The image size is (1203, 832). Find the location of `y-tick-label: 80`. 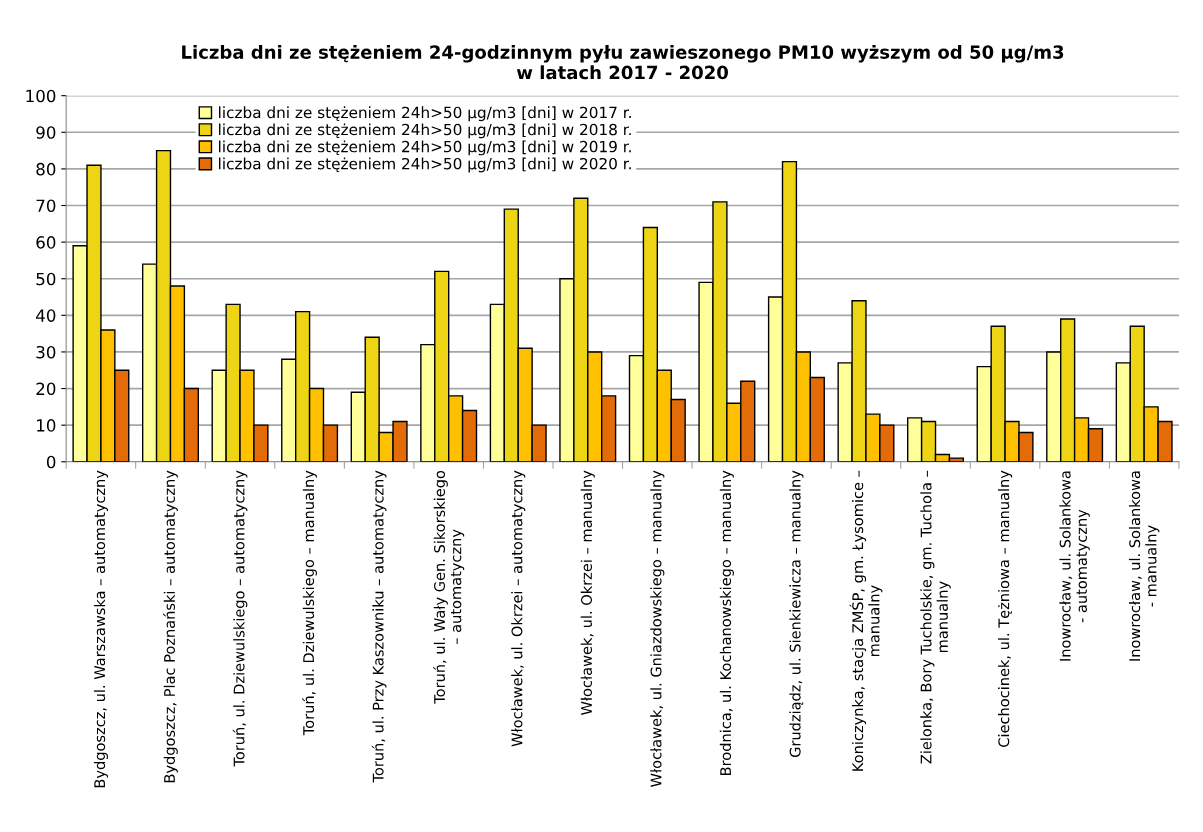

y-tick-label: 80 is located at coordinates (46, 169).